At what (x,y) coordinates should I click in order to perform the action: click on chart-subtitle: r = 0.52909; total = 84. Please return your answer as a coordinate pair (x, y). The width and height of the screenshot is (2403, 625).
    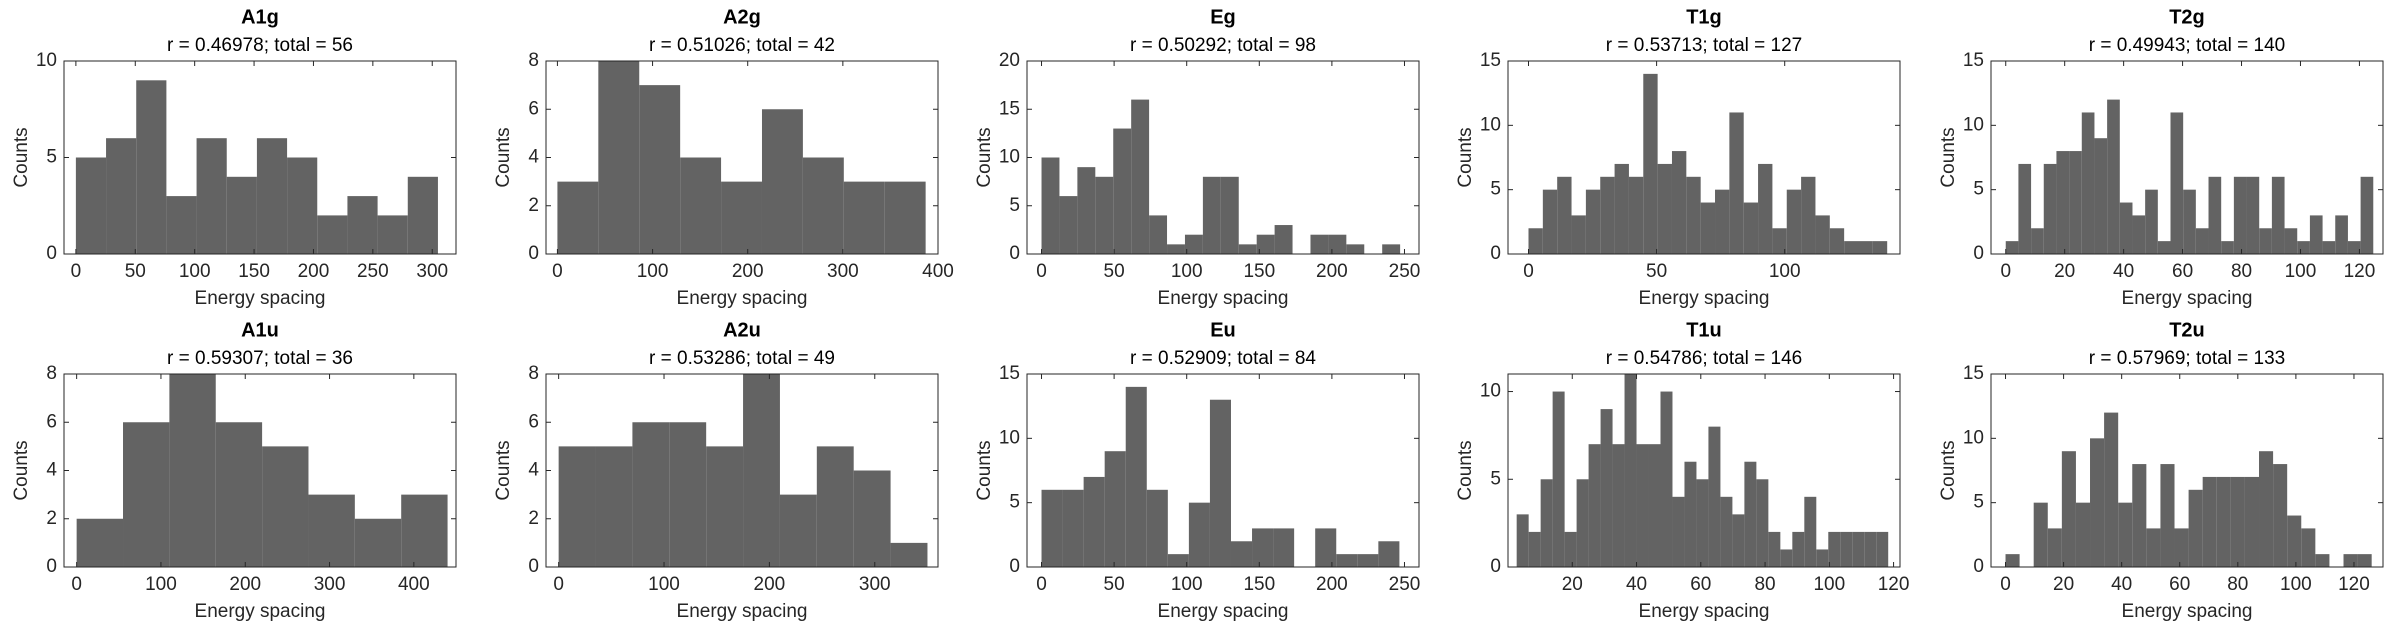
    Looking at the image, I should click on (1223, 358).